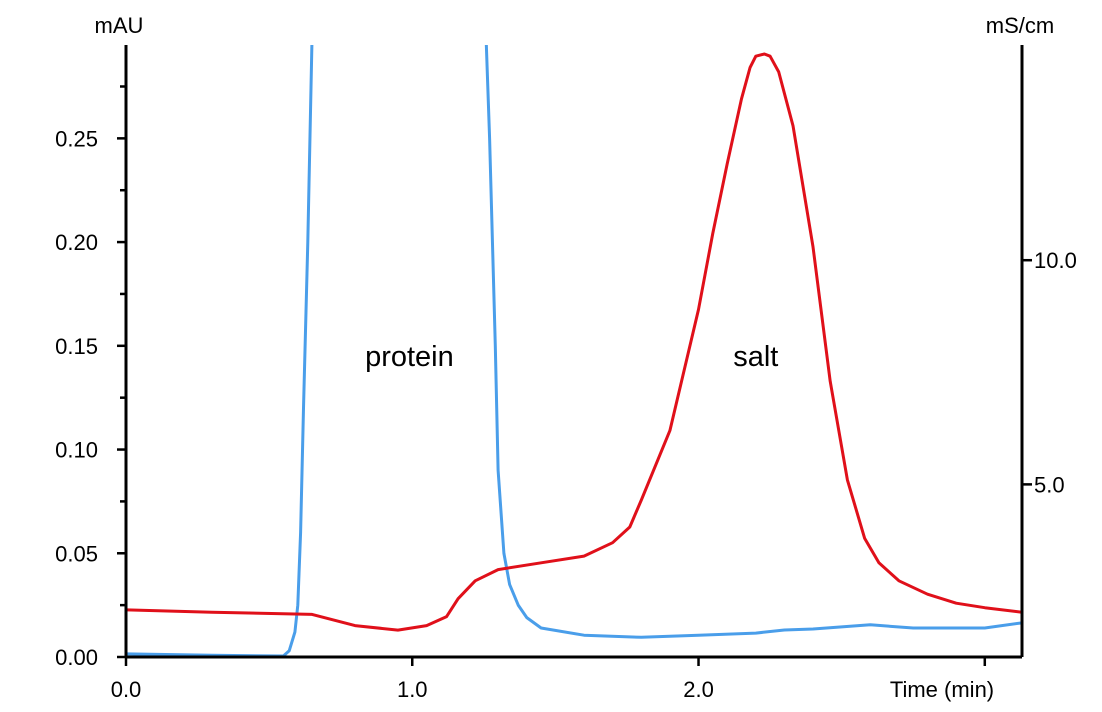 Image resolution: width=1102 pixels, height=712 pixels. What do you see at coordinates (76, 450) in the screenshot?
I see `left-y-tick-label: 0.10` at bounding box center [76, 450].